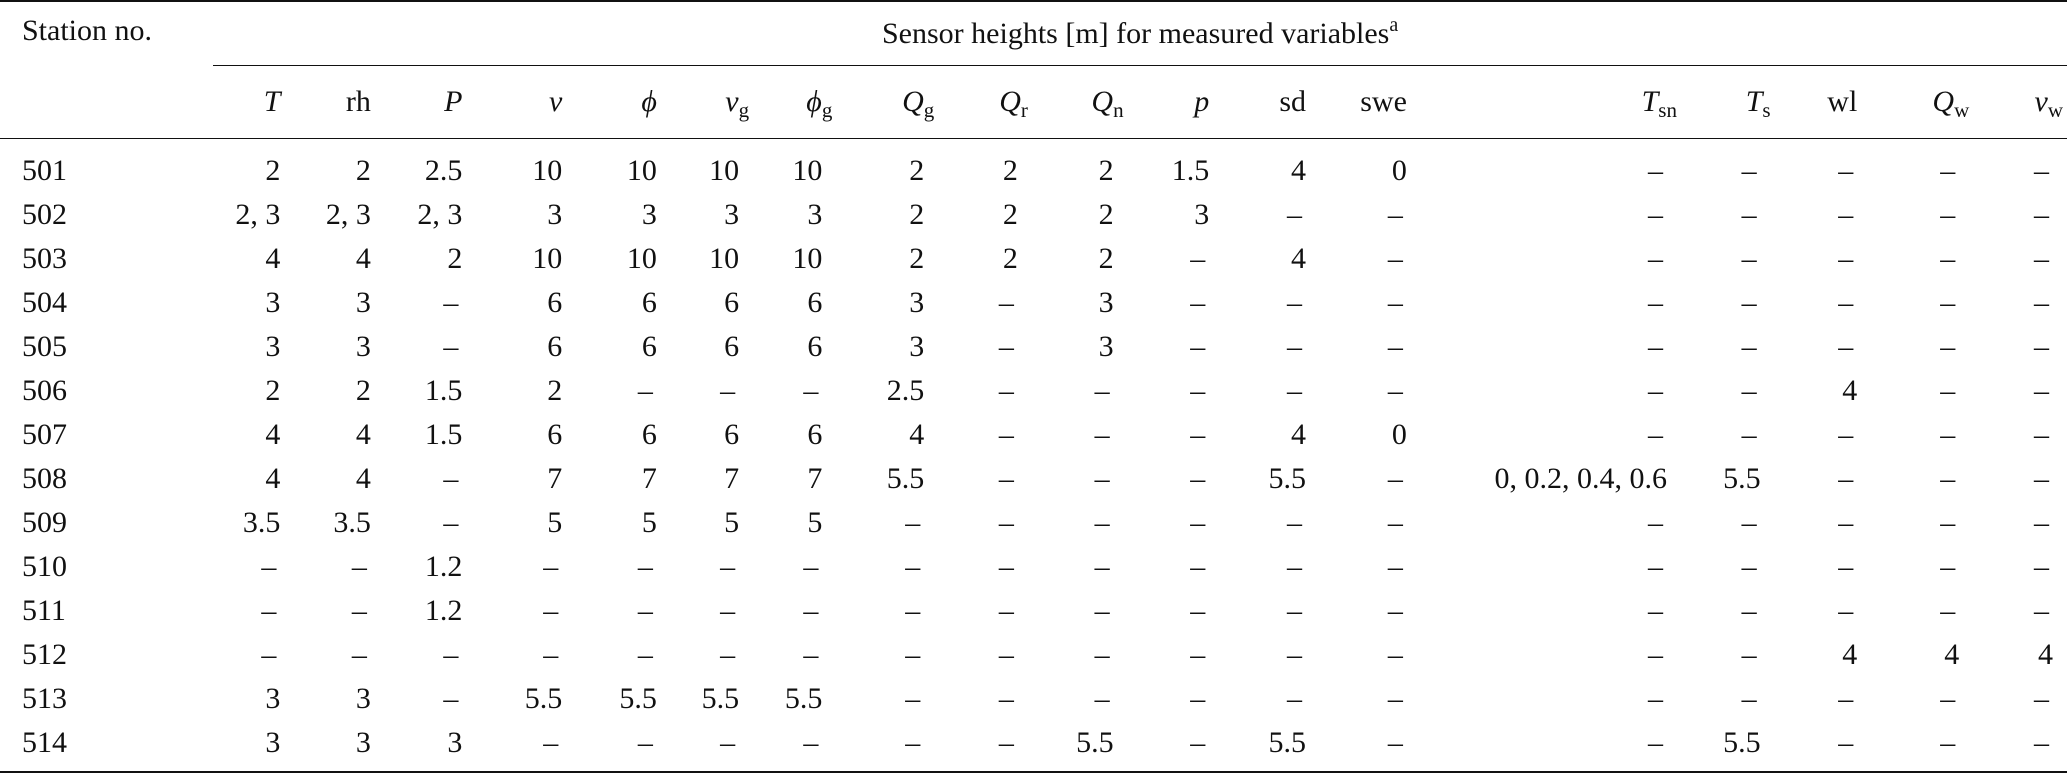 This screenshot has height=774, width=2067. Describe the element at coordinates (1766, 110) in the screenshot. I see `column-header-subscript: s` at that location.